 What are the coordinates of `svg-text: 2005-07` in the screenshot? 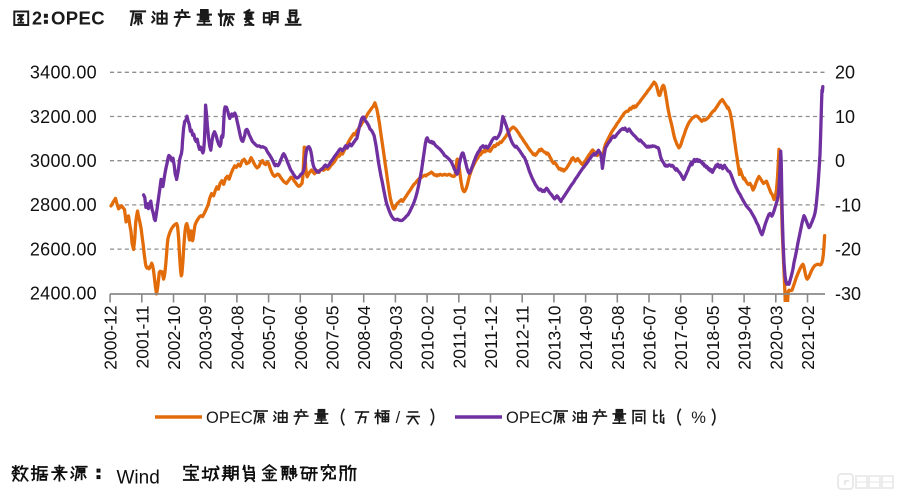 It's located at (269, 338).